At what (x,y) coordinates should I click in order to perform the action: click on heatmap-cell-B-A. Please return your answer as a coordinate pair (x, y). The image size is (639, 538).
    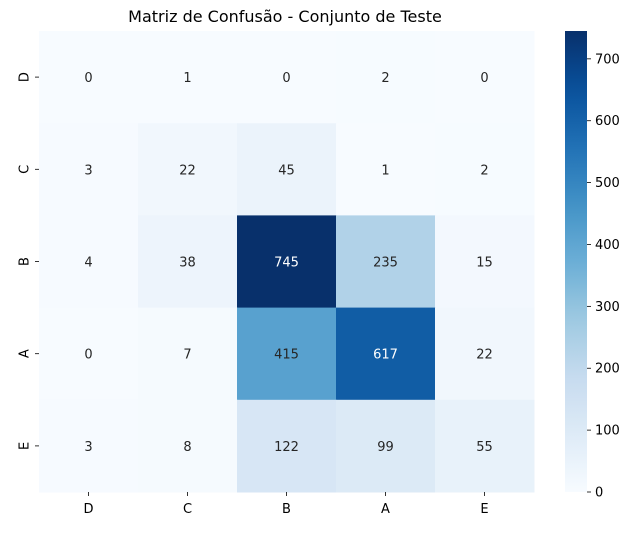
    Looking at the image, I should click on (386, 262).